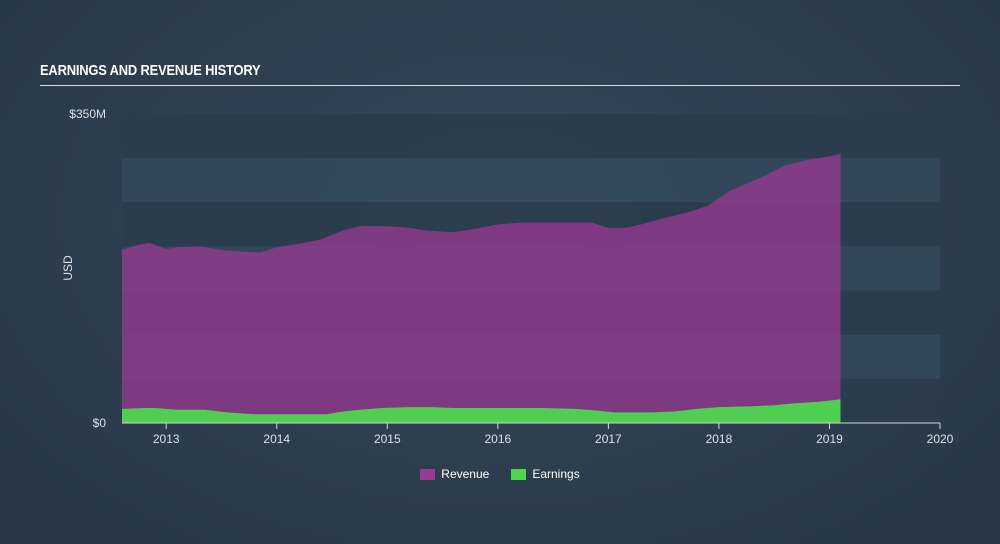 The image size is (1000, 544). I want to click on y-tick-label: $350M, so click(87, 114).